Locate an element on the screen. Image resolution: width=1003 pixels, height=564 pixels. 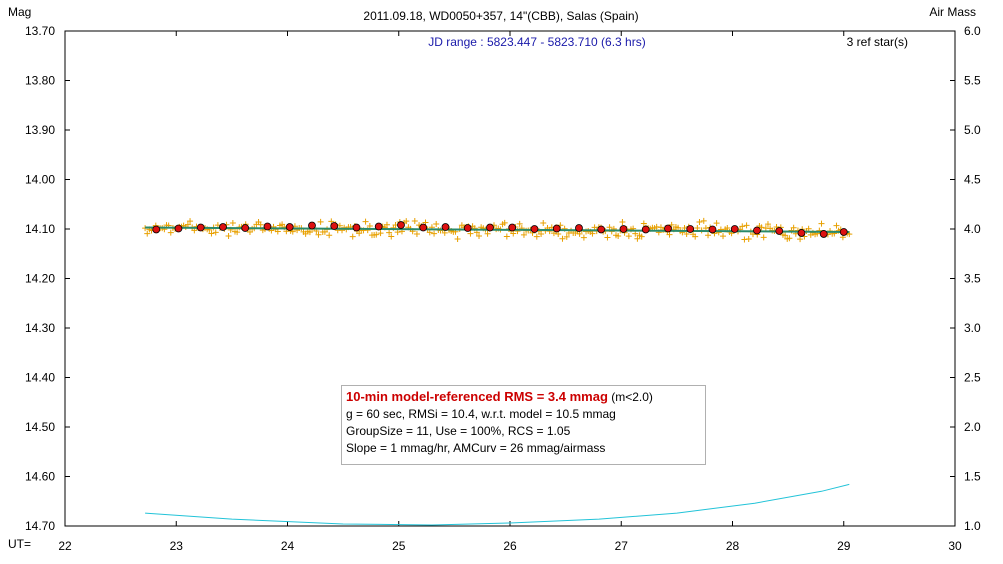
x-tick-label: 25 is located at coordinates (399, 546).